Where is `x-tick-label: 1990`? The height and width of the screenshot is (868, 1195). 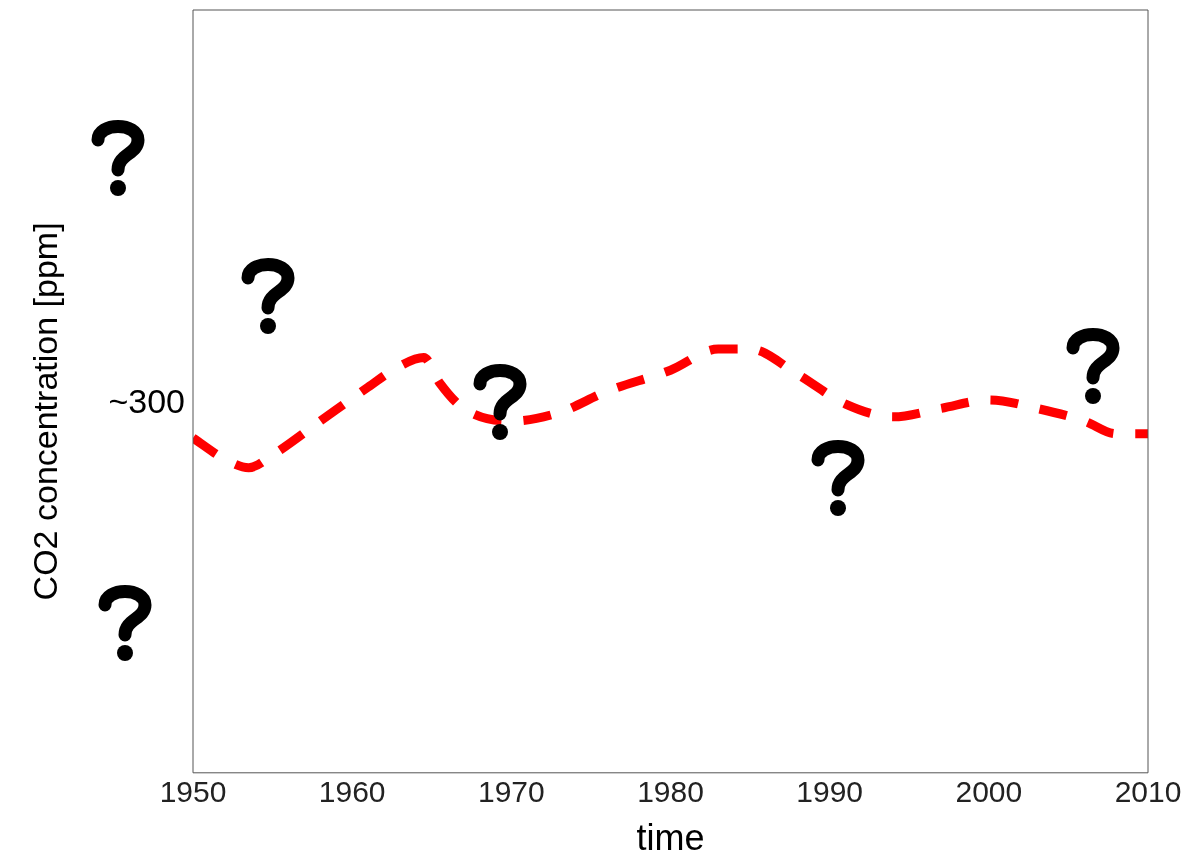
x-tick-label: 1990 is located at coordinates (830, 792).